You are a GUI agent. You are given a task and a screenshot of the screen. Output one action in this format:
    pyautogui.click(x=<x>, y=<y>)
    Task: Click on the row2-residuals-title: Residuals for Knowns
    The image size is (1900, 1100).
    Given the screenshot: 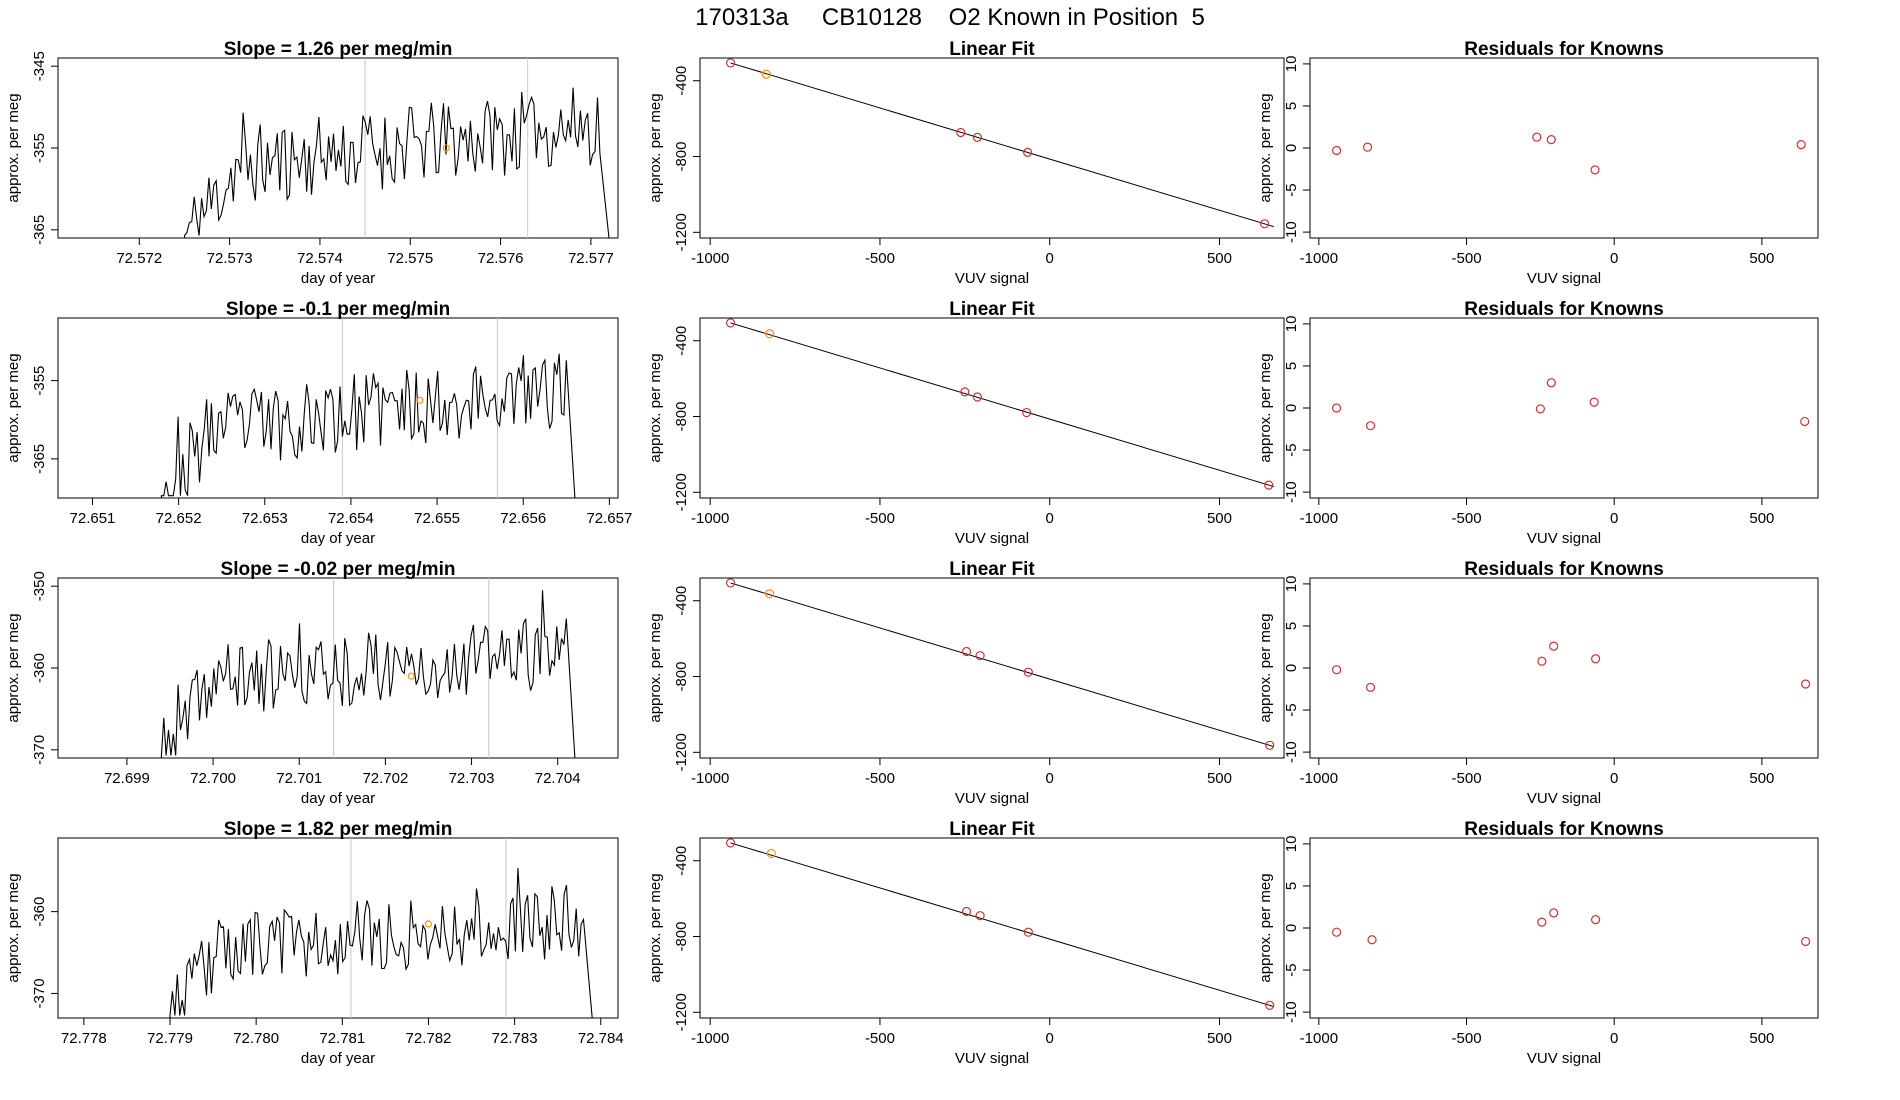 What is the action you would take?
    pyautogui.click(x=1564, y=309)
    